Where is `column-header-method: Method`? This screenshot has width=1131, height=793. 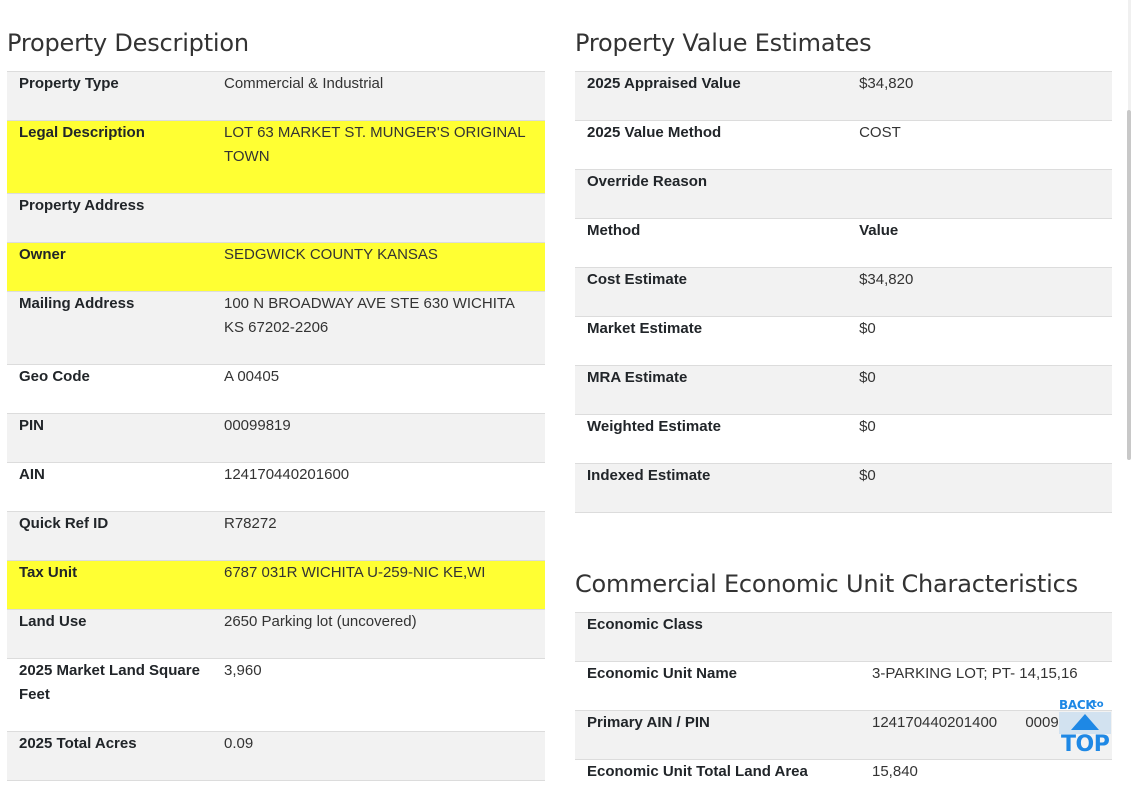 column-header-method: Method is located at coordinates (614, 230).